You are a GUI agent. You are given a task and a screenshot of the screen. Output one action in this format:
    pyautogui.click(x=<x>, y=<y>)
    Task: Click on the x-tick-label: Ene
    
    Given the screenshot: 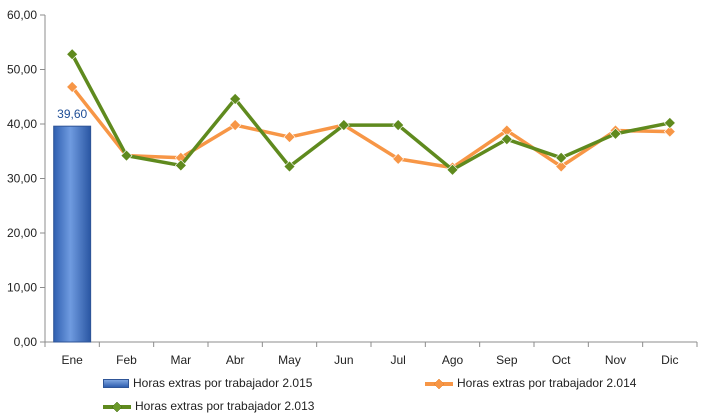 What is the action you would take?
    pyautogui.click(x=72, y=360)
    